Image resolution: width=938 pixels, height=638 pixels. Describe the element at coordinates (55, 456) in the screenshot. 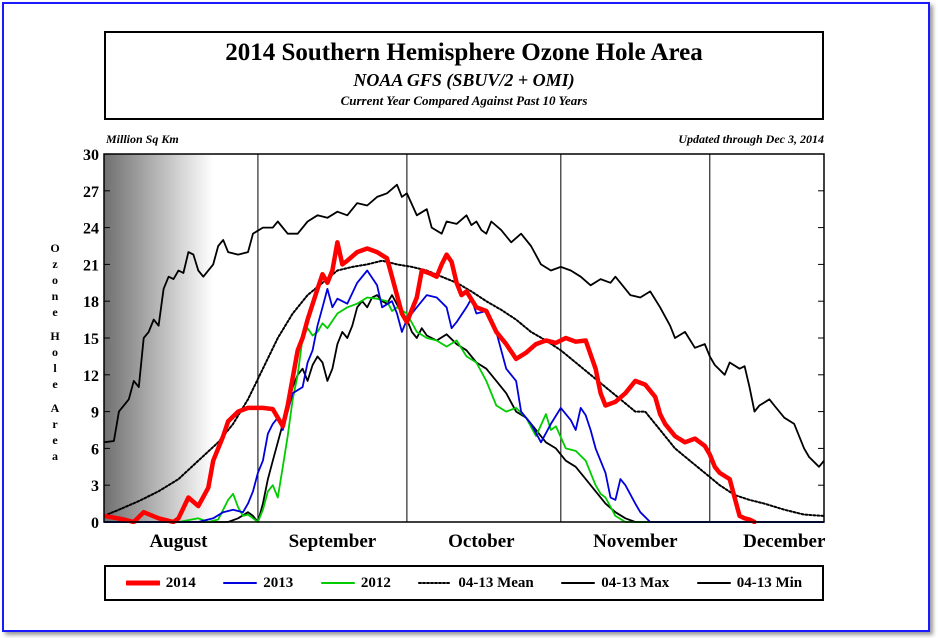

I see `y-axis-label-char: a` at that location.